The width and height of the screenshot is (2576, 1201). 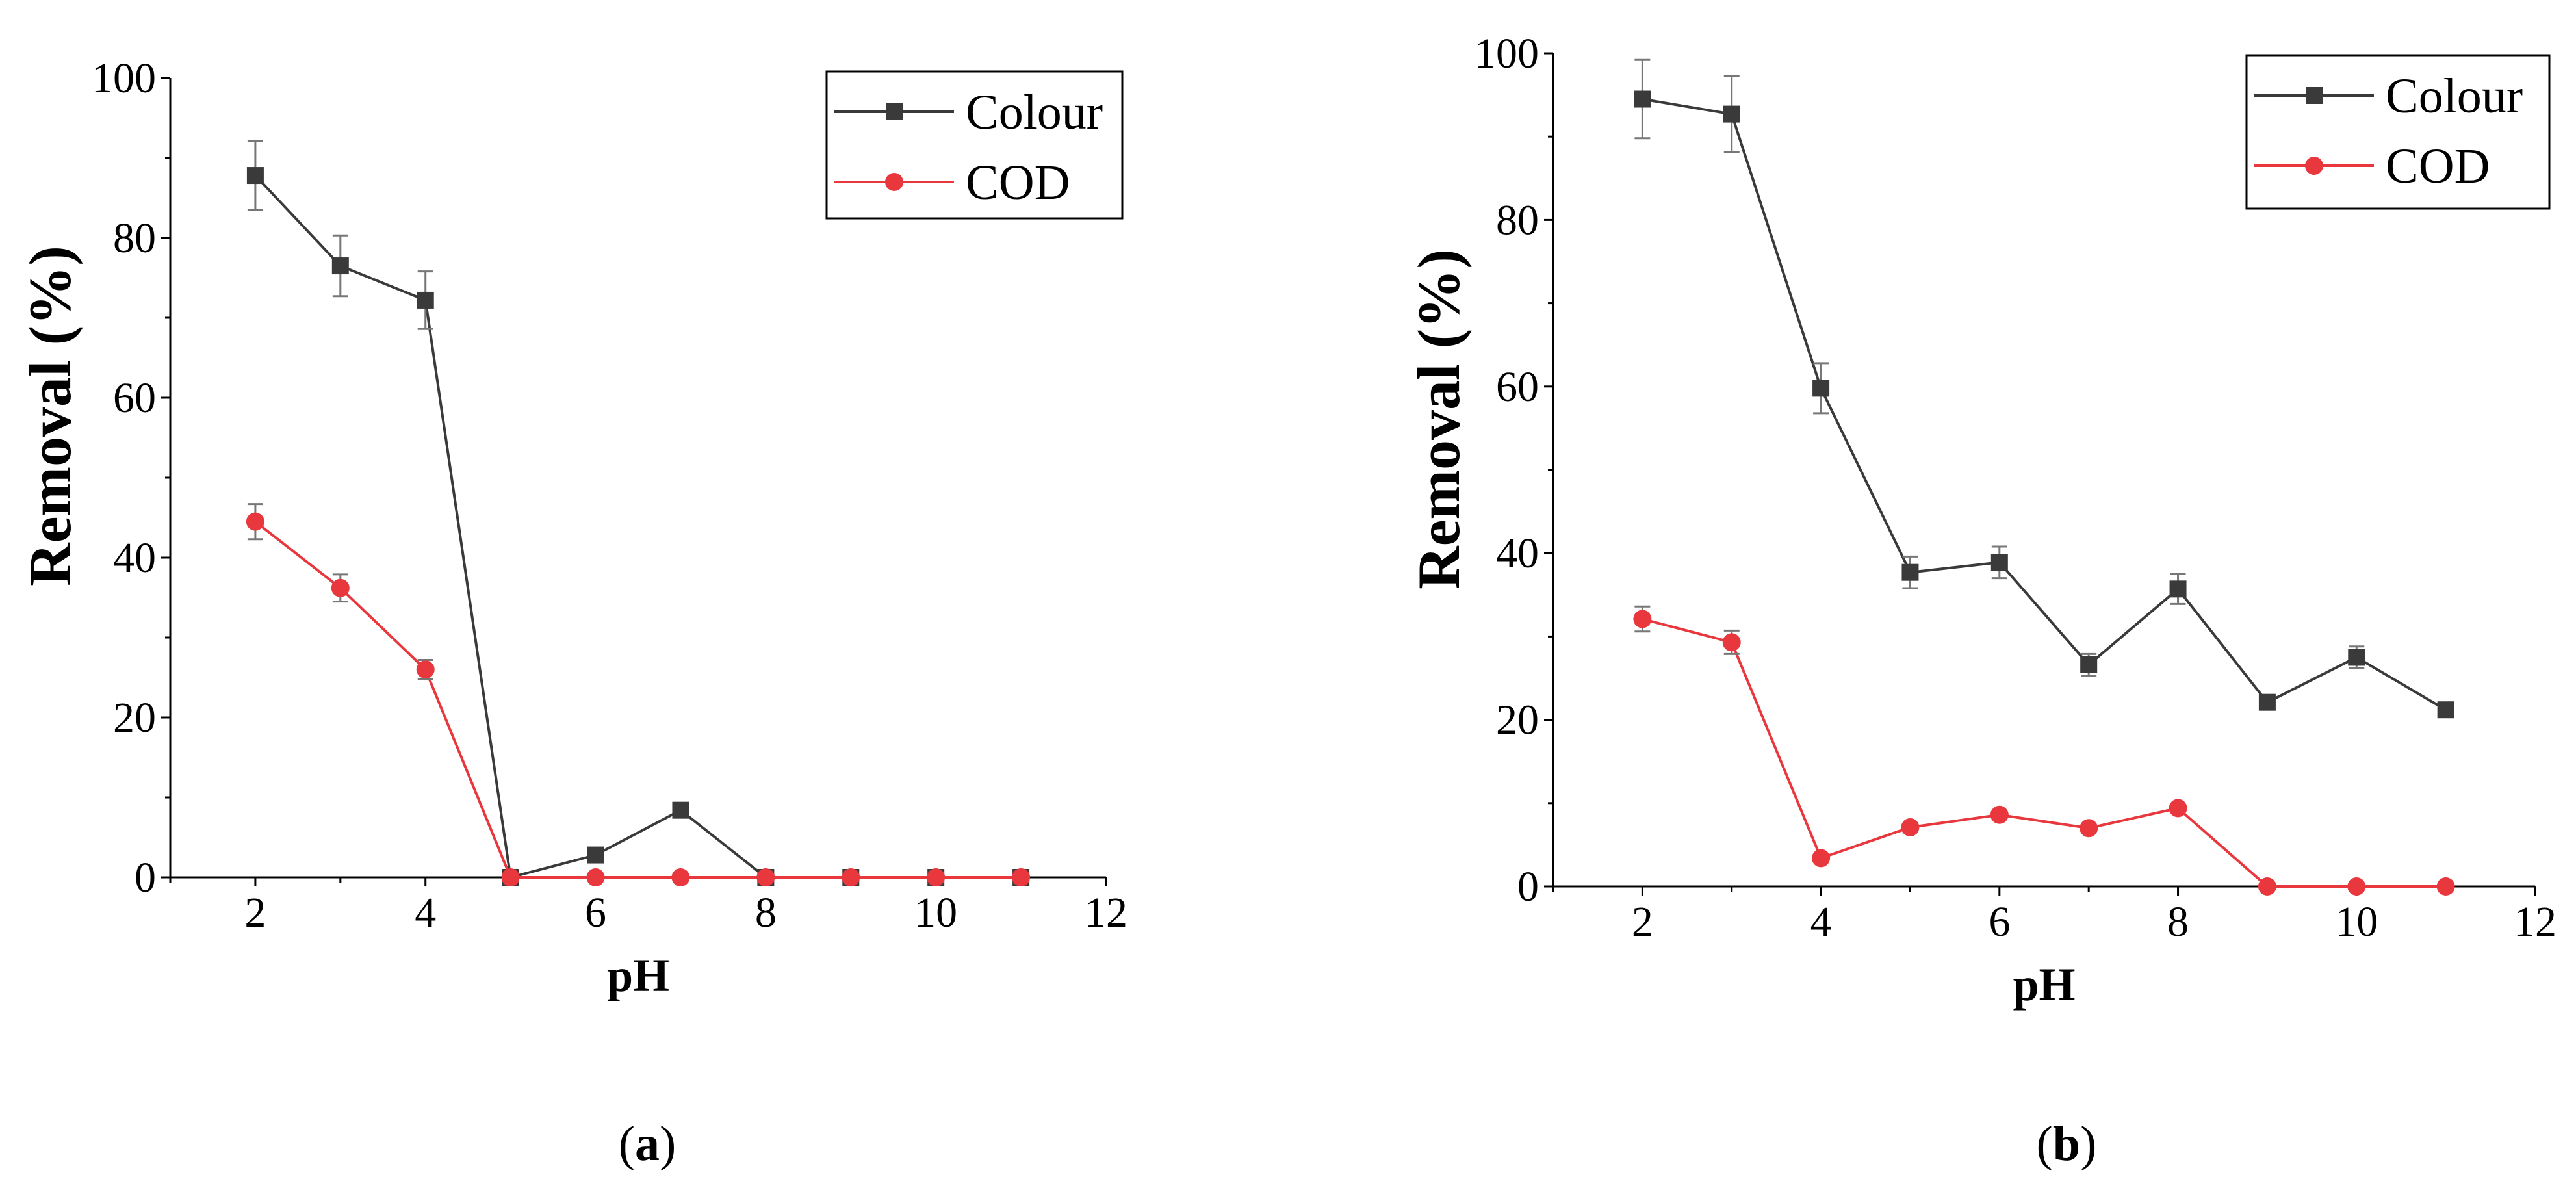 I want to click on panel-label: (b), so click(x=2067, y=1144).